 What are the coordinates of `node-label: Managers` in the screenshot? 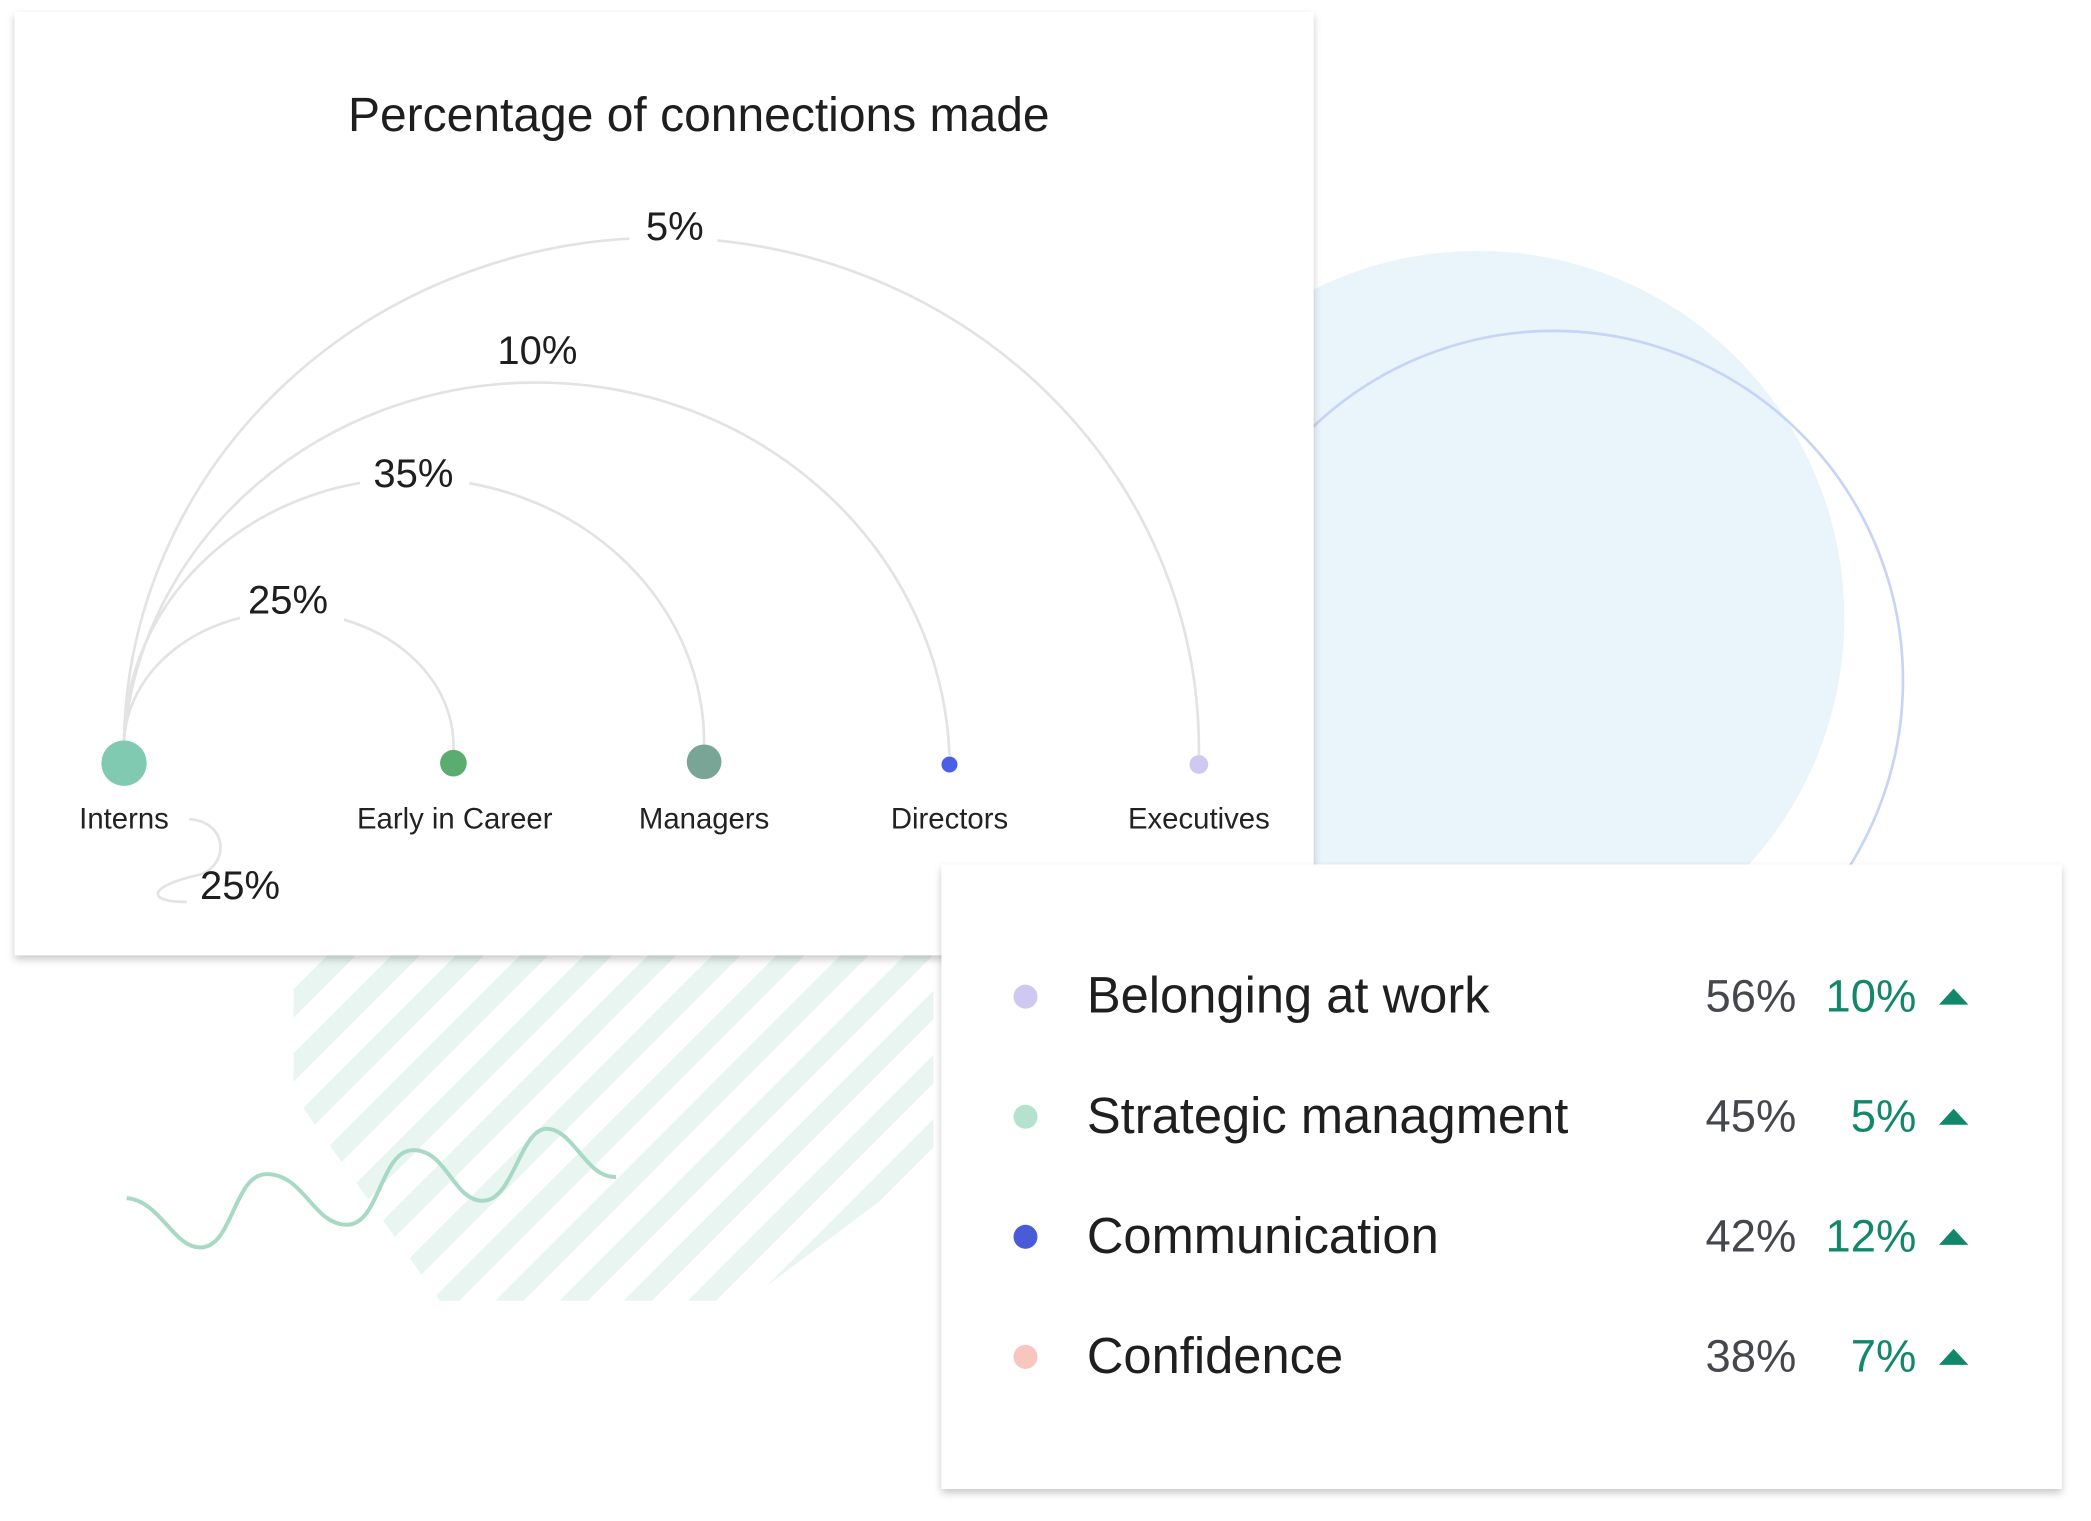 It's located at (704, 819).